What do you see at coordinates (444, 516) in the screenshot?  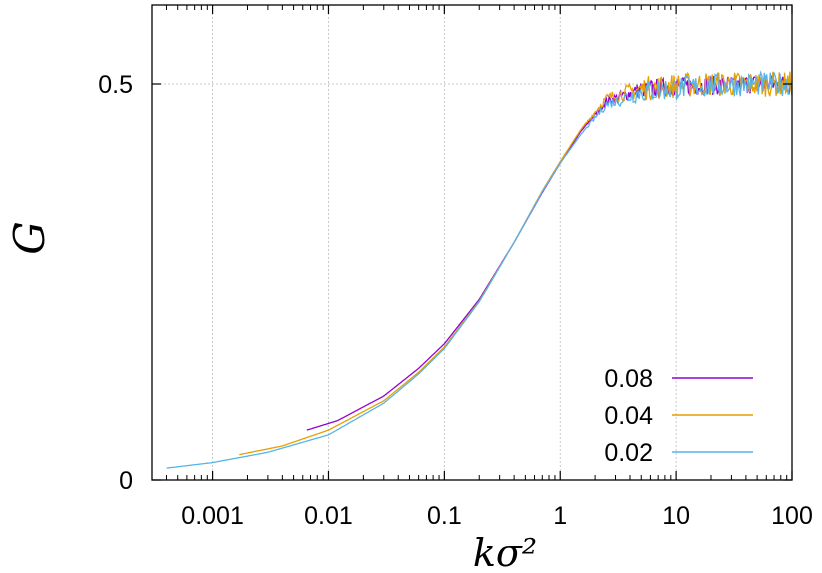 I see `x-tick-label: 0.1` at bounding box center [444, 516].